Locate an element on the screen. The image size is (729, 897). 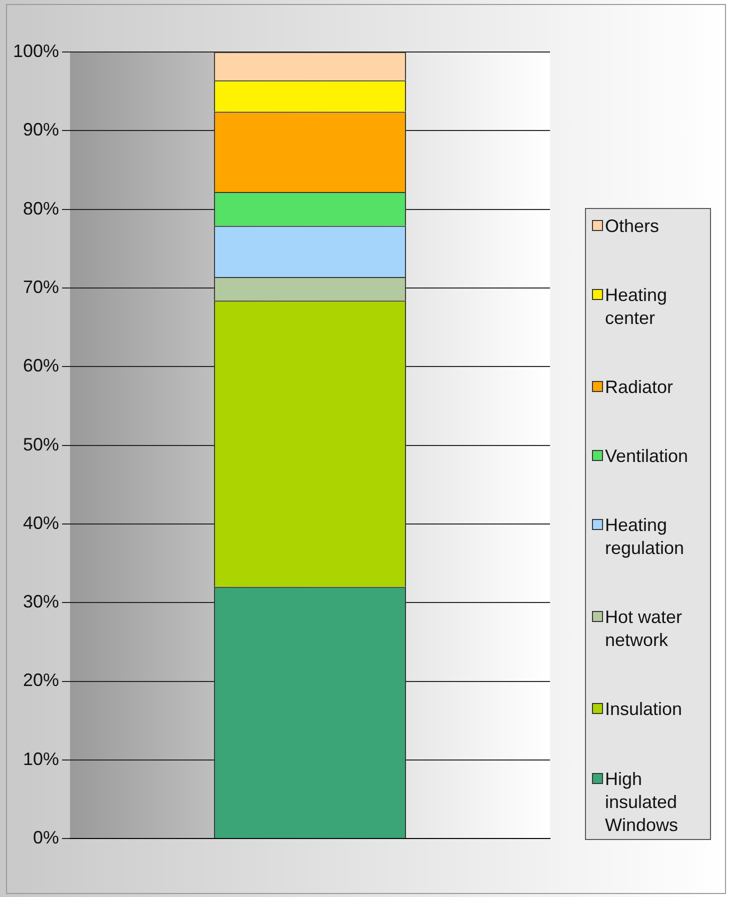
legend-label: Others is located at coordinates (632, 226).